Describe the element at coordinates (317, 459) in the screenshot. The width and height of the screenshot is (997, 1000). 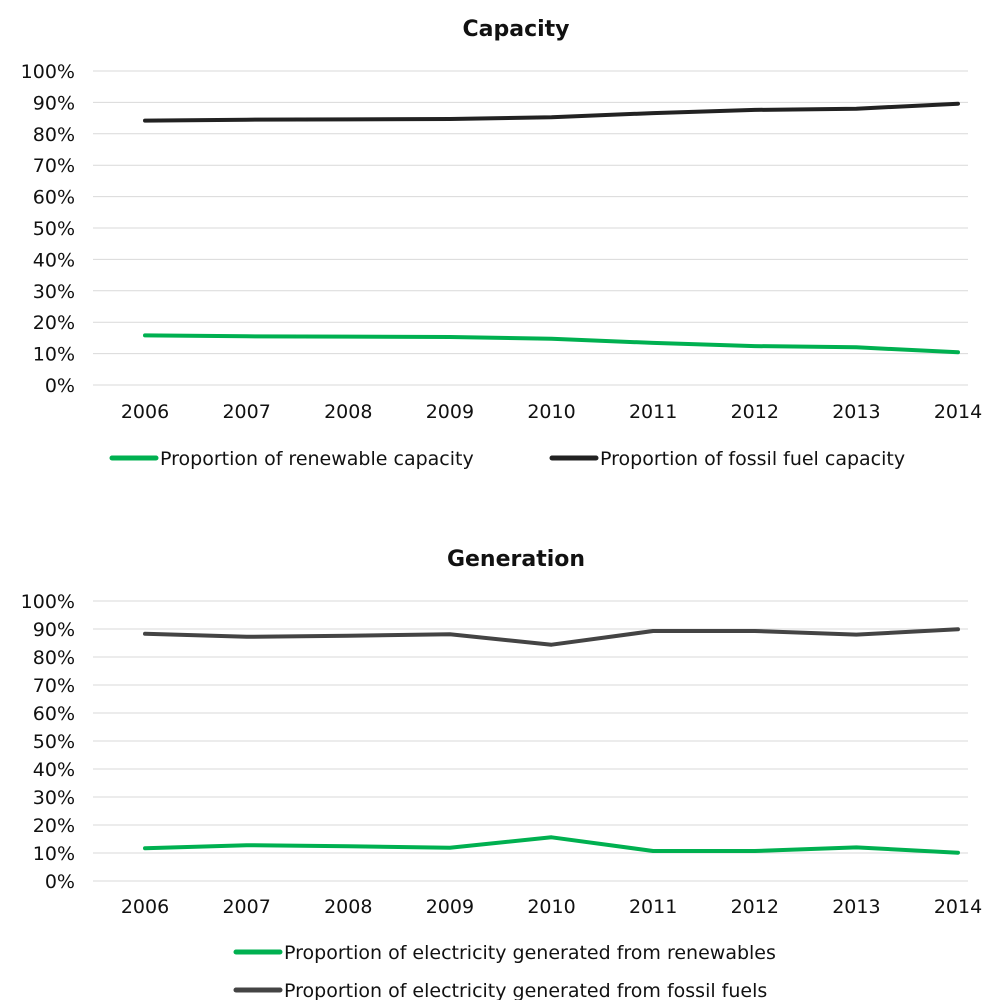
I see `legend-label: Proportion of renewable capacity` at that location.